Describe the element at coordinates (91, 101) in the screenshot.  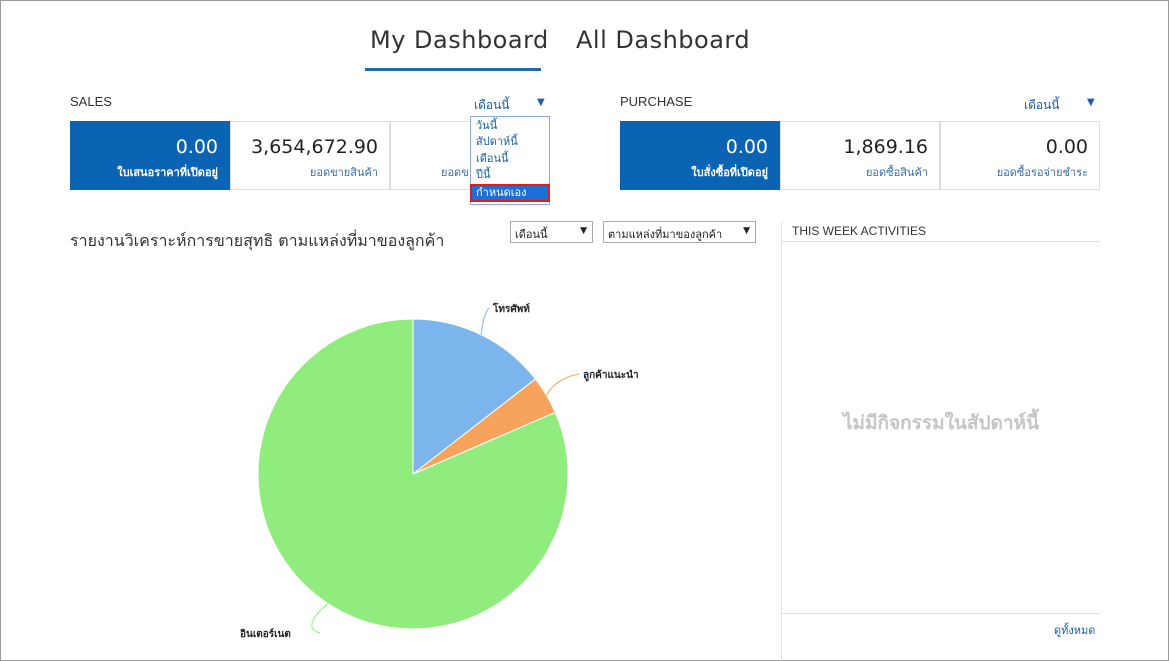
I see `sales-title: SALES` at that location.